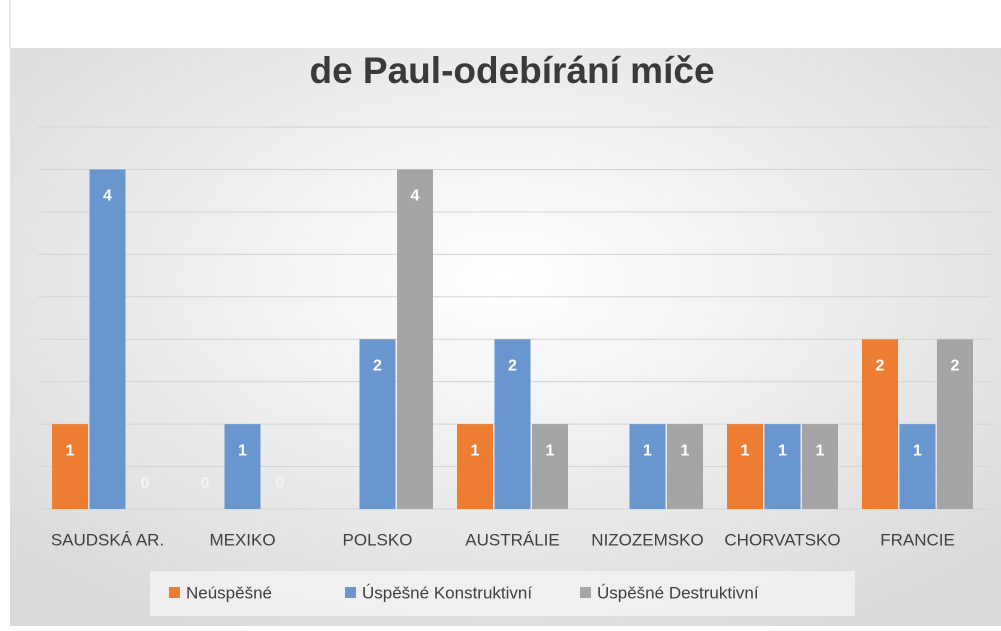 This screenshot has height=631, width=1001. I want to click on legend-label: Neúspěšné, so click(229, 592).